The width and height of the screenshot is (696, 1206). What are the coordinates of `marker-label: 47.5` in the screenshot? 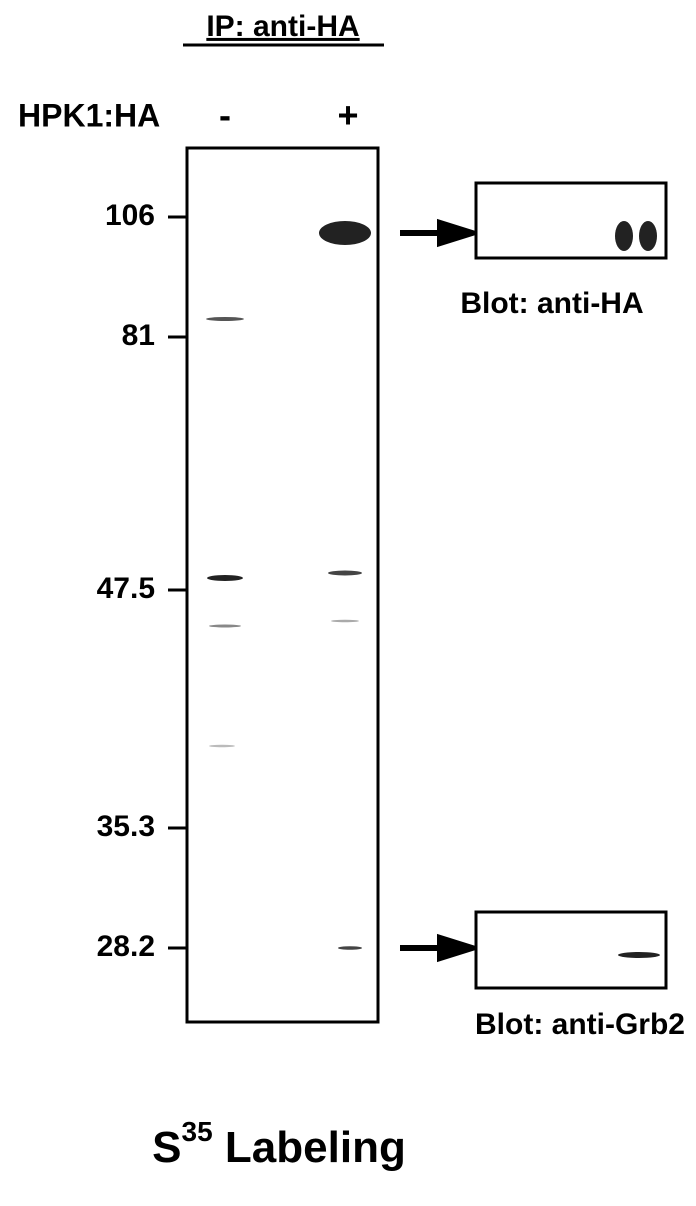 It's located at (126, 588).